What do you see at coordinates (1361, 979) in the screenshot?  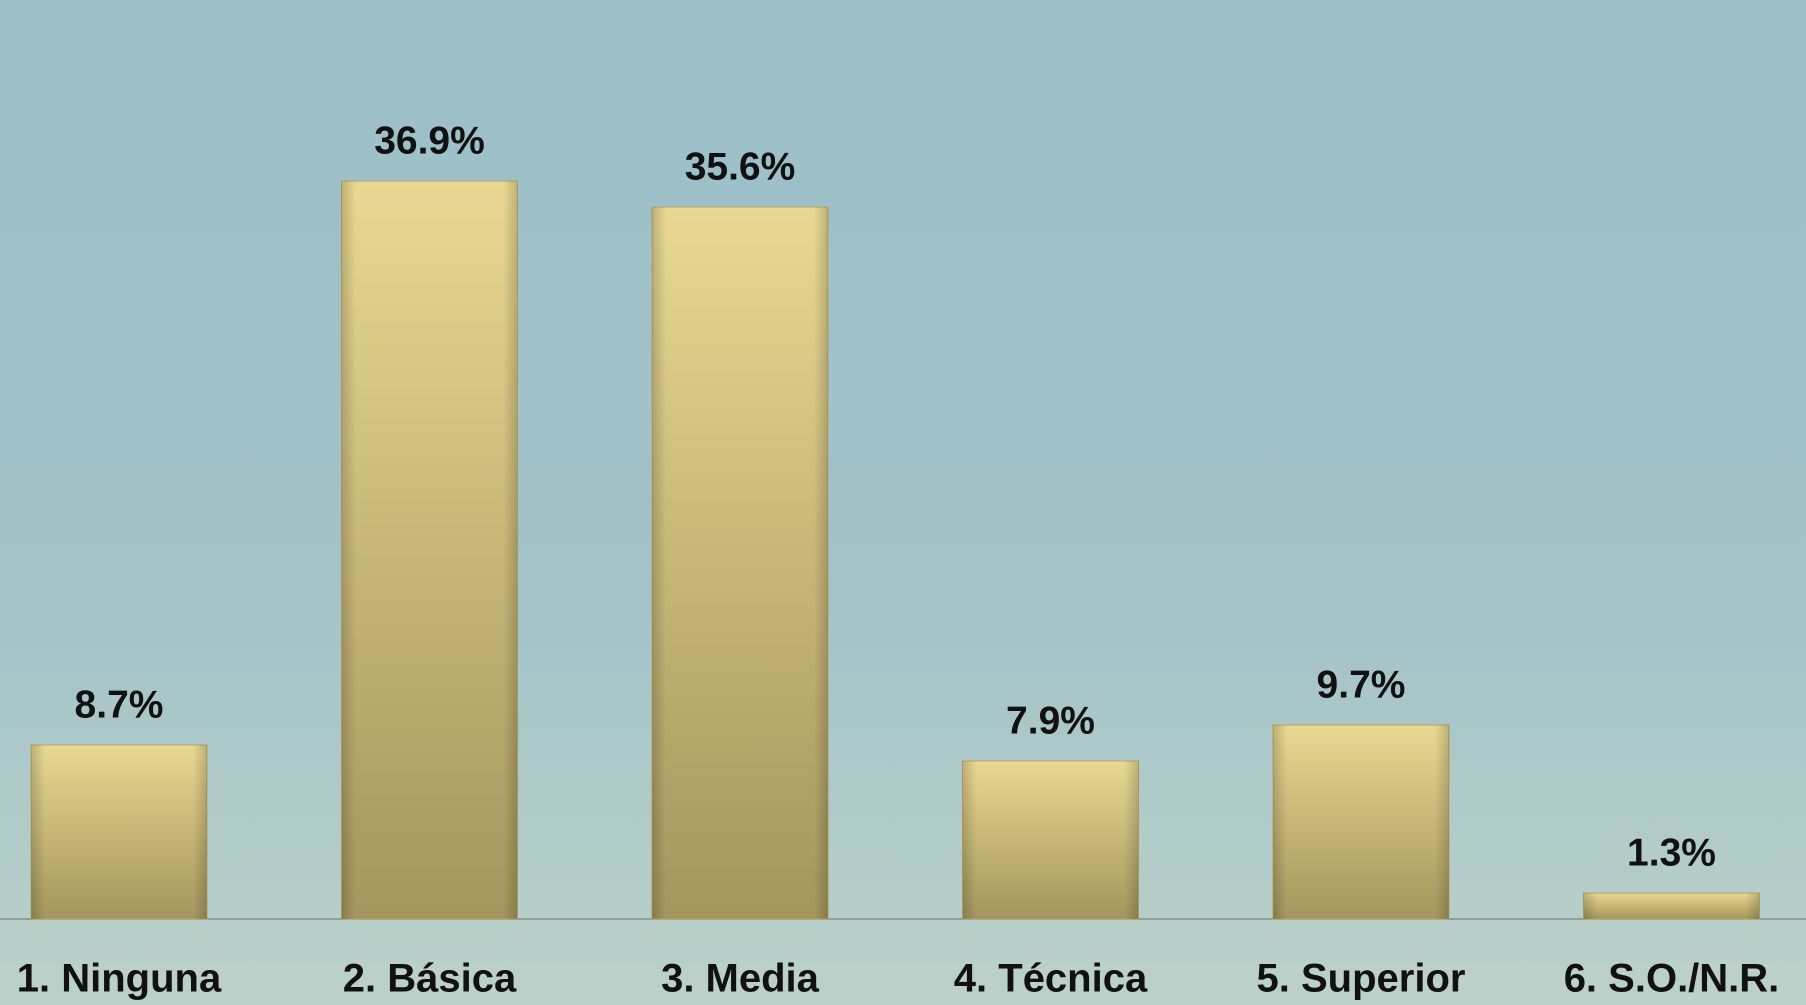 I see `category-label: 5. Superior` at bounding box center [1361, 979].